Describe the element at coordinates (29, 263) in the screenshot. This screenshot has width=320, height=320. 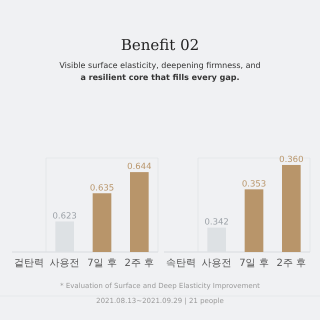
I see `x-axis-title: 겉탄력` at that location.